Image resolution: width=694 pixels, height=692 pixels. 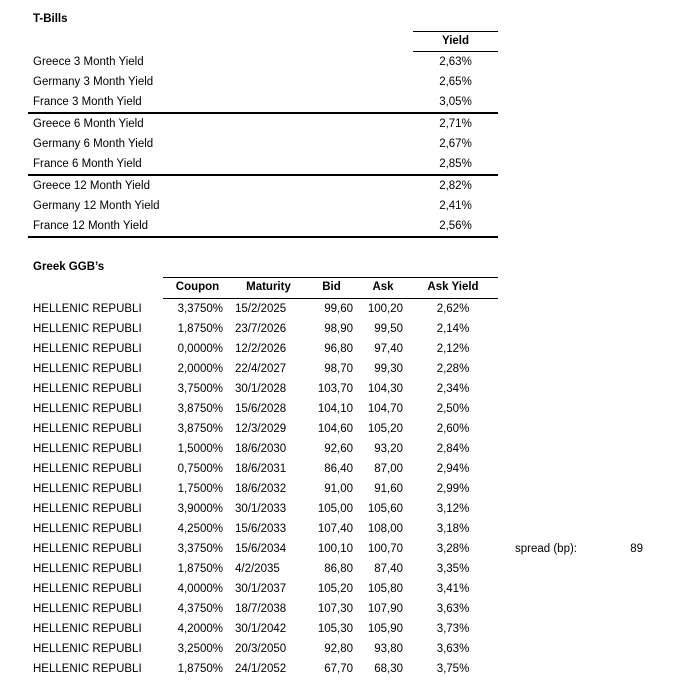 I want to click on ask-cell: 99,30, so click(x=388, y=369).